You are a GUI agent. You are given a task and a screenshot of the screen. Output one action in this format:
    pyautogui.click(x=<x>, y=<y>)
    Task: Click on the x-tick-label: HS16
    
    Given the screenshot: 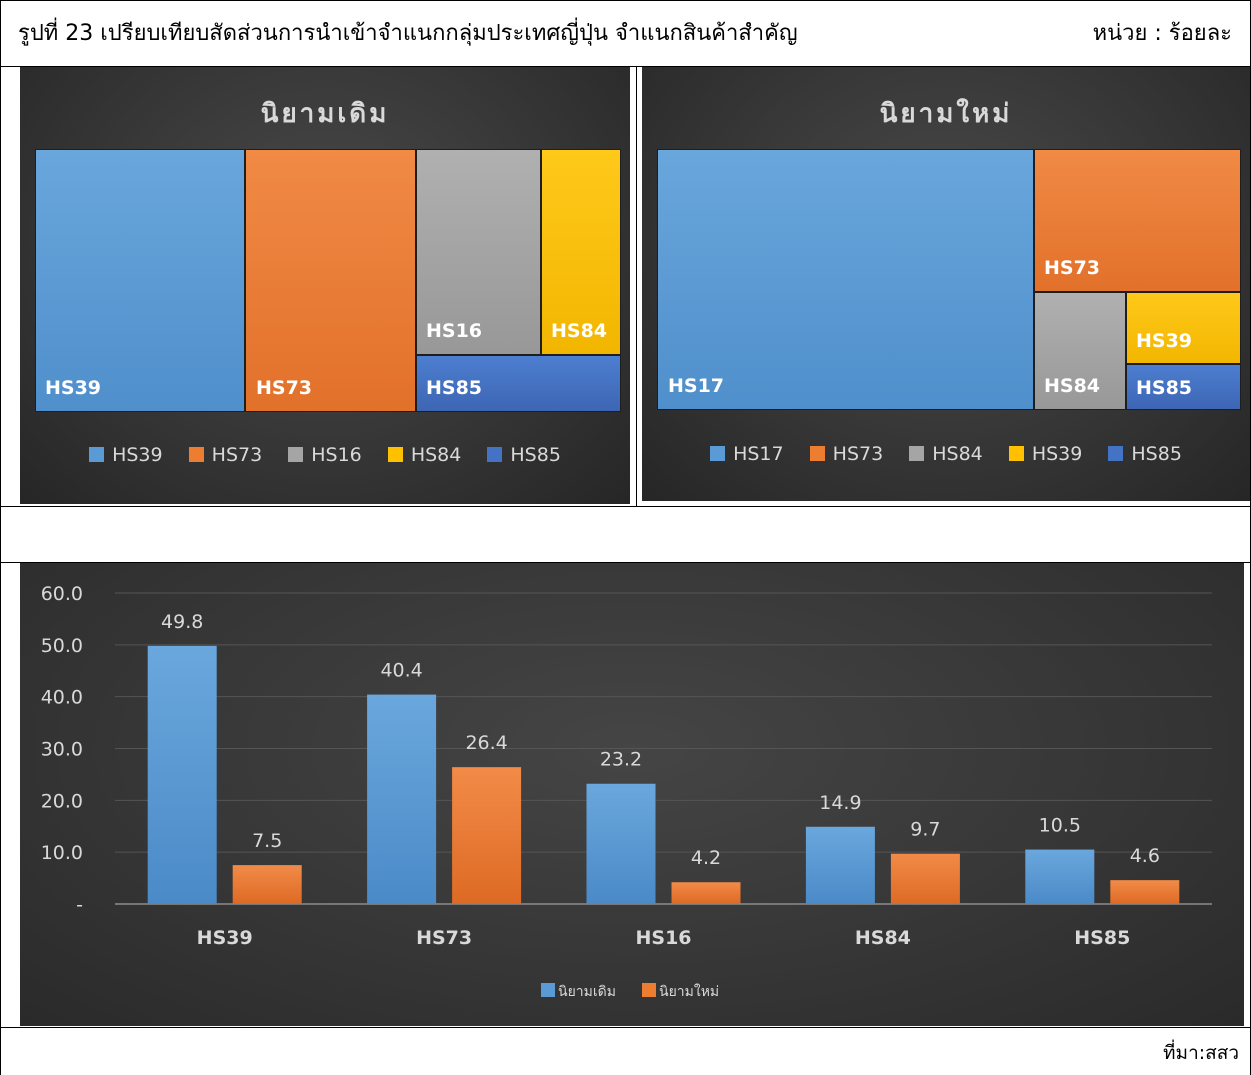 What is the action you would take?
    pyautogui.click(x=663, y=938)
    